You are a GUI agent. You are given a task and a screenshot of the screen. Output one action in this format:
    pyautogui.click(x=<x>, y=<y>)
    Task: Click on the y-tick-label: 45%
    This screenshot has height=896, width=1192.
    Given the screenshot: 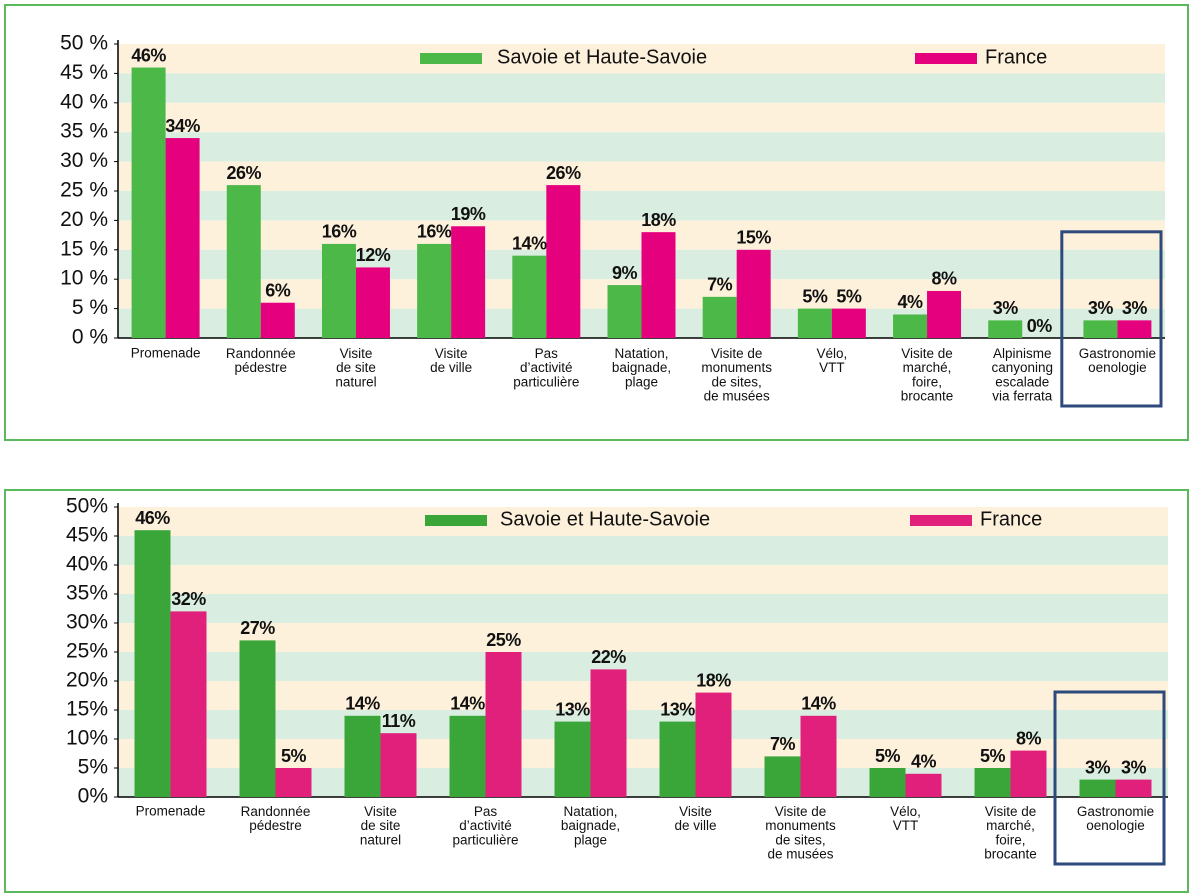 What is the action you would take?
    pyautogui.click(x=87, y=535)
    